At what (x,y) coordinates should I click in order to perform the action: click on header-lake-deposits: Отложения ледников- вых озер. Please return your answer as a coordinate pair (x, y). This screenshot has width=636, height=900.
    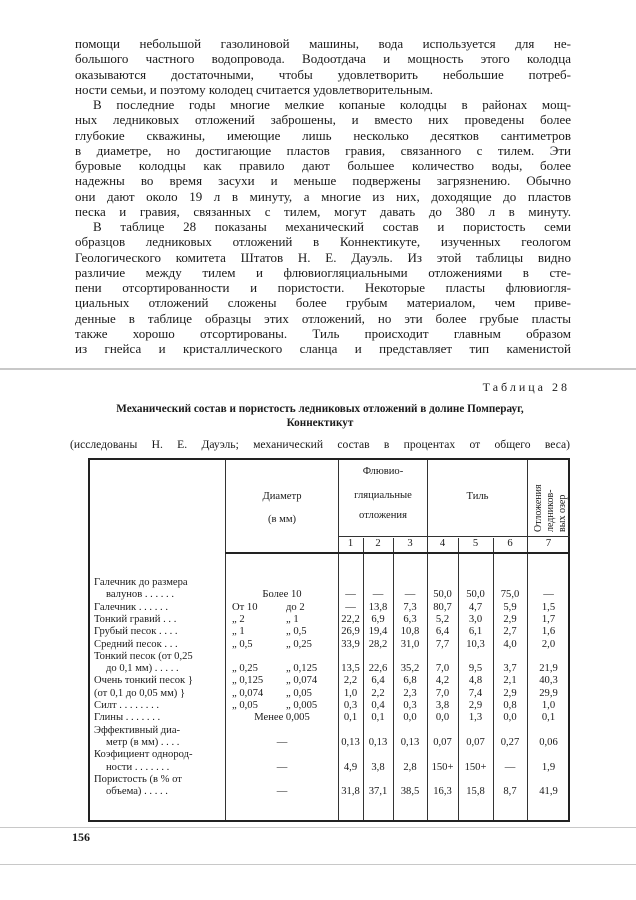
    Looking at the image, I should click on (549, 497).